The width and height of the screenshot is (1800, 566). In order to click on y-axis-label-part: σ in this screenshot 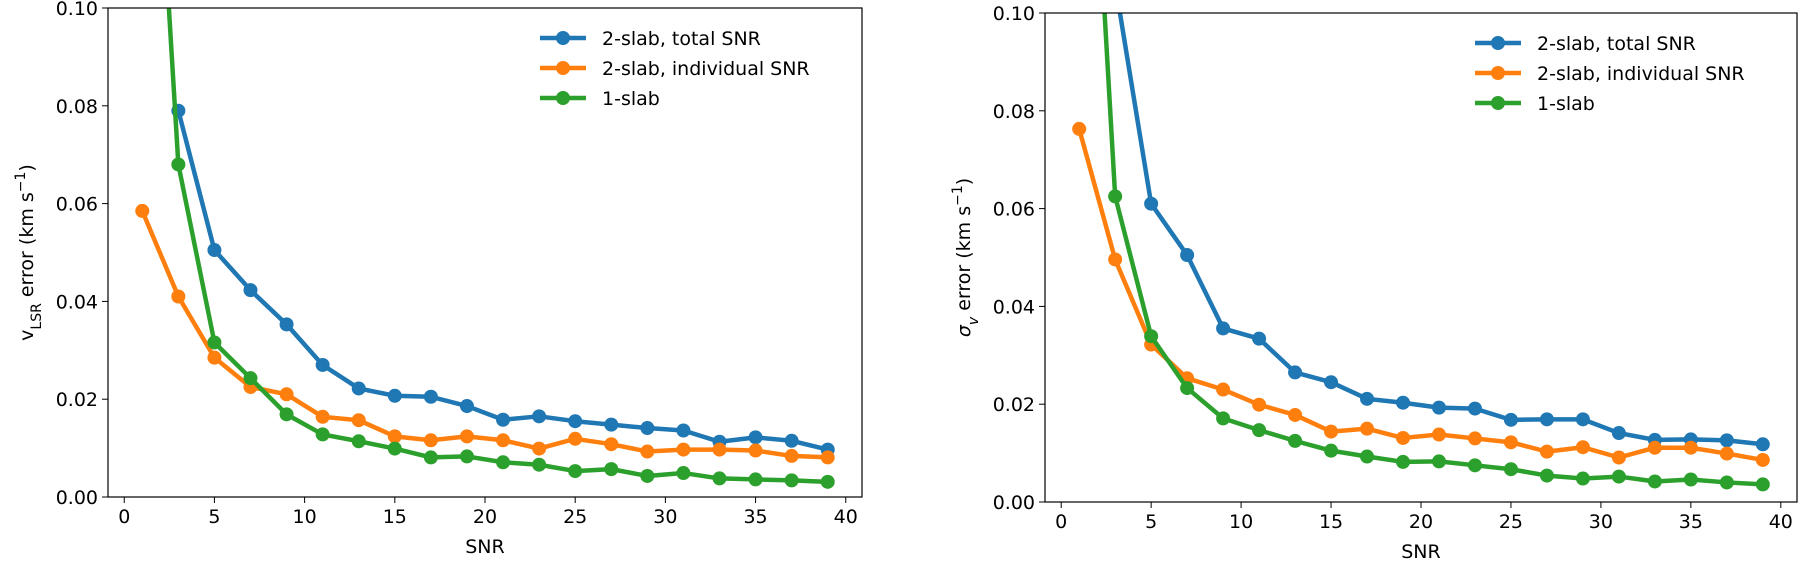, I will do `click(964, 330)`.